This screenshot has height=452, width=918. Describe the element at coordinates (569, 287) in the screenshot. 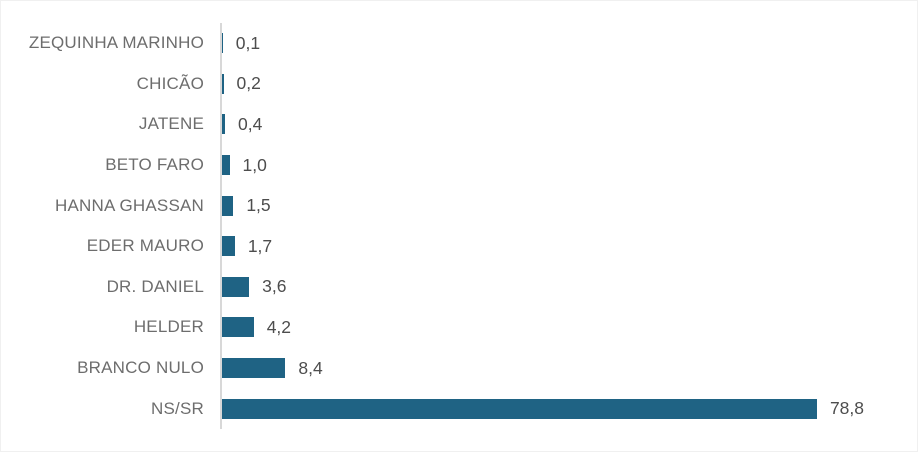

I see `bar-track: 3,6` at that location.